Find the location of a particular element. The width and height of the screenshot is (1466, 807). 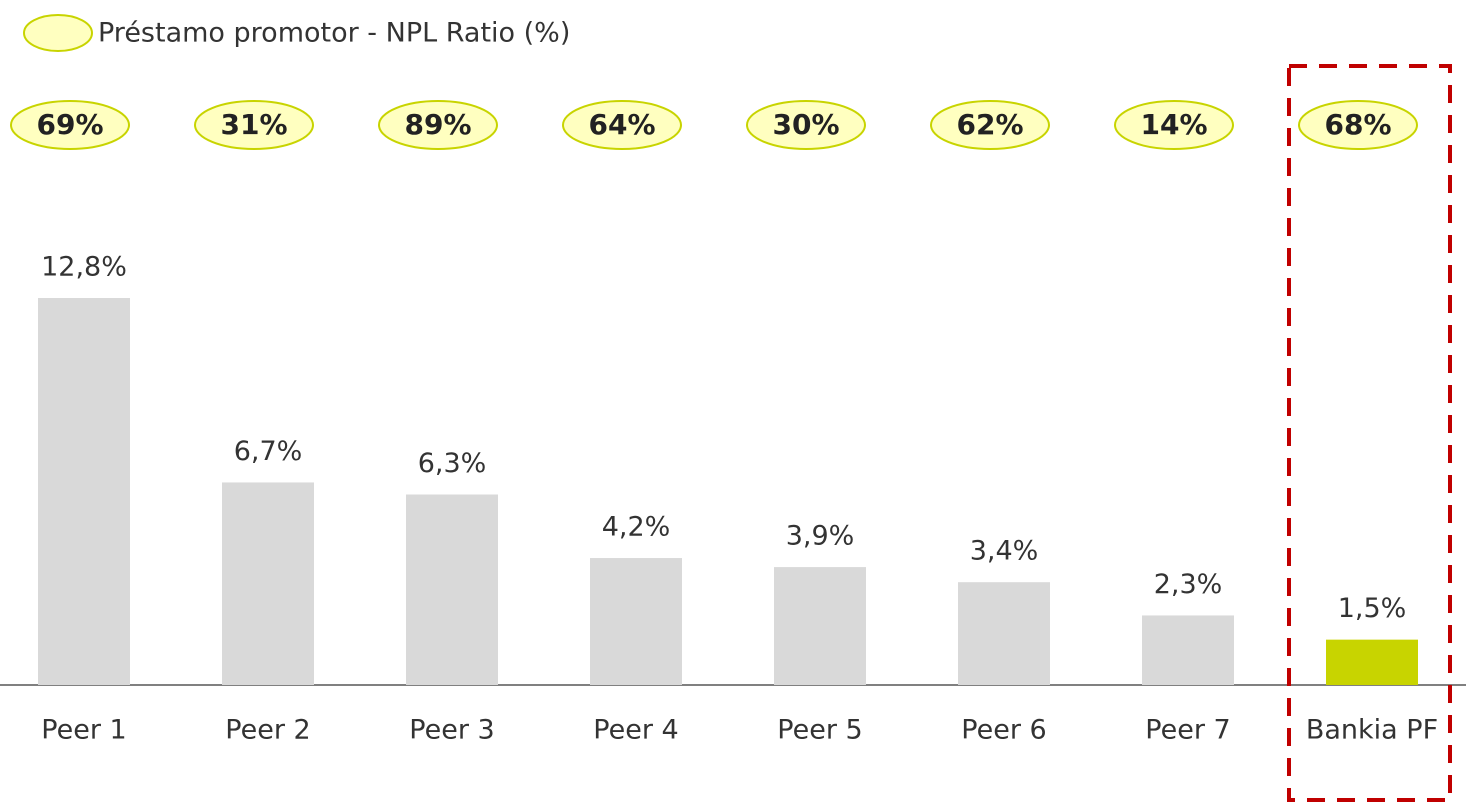

x-tick-label: Peer 7 is located at coordinates (1187, 730).